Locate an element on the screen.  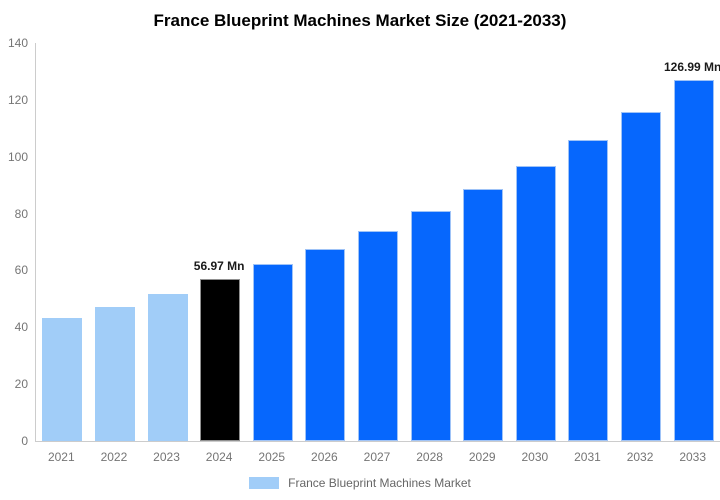
x-tick-label: 2022 is located at coordinates (114, 457).